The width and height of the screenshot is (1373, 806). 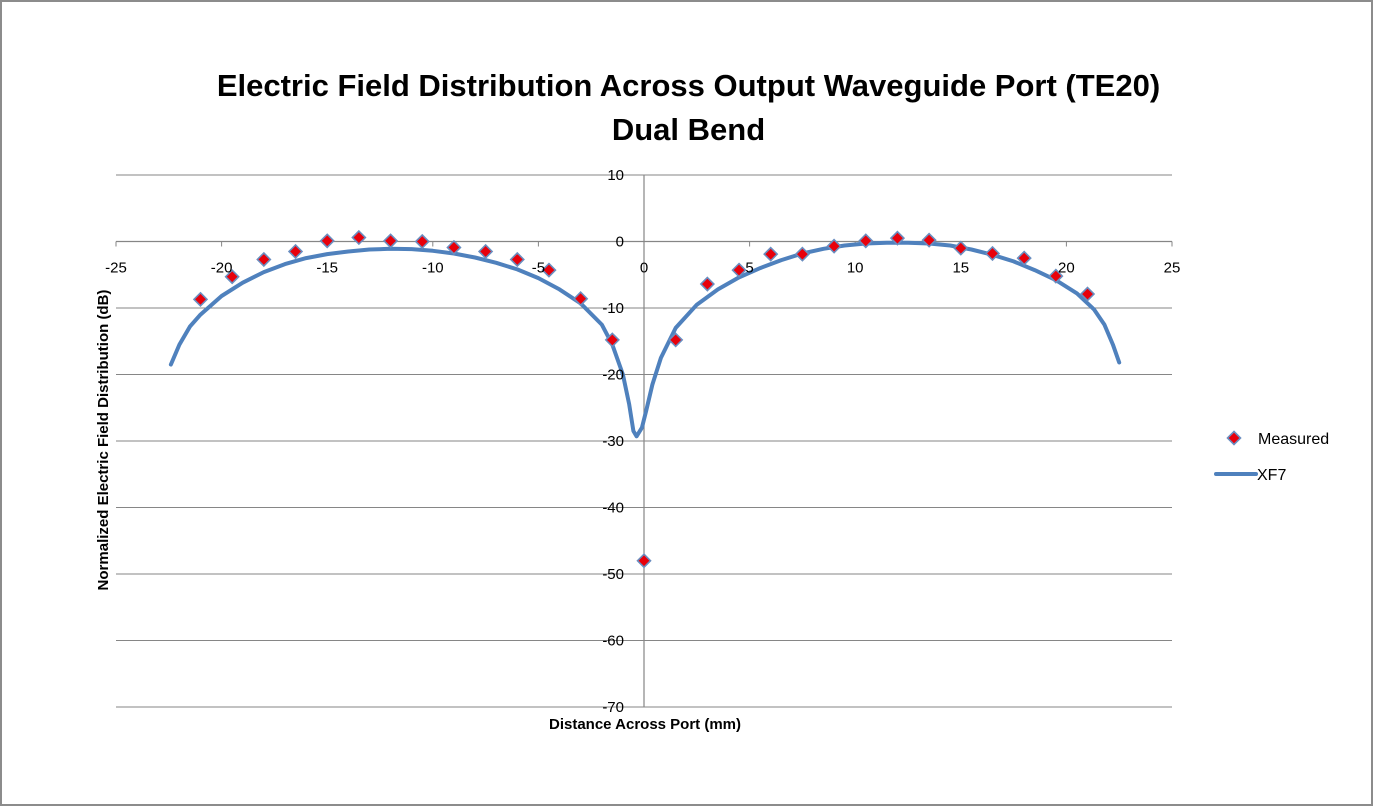 What do you see at coordinates (116, 268) in the screenshot?
I see `x-tick-label: -25` at bounding box center [116, 268].